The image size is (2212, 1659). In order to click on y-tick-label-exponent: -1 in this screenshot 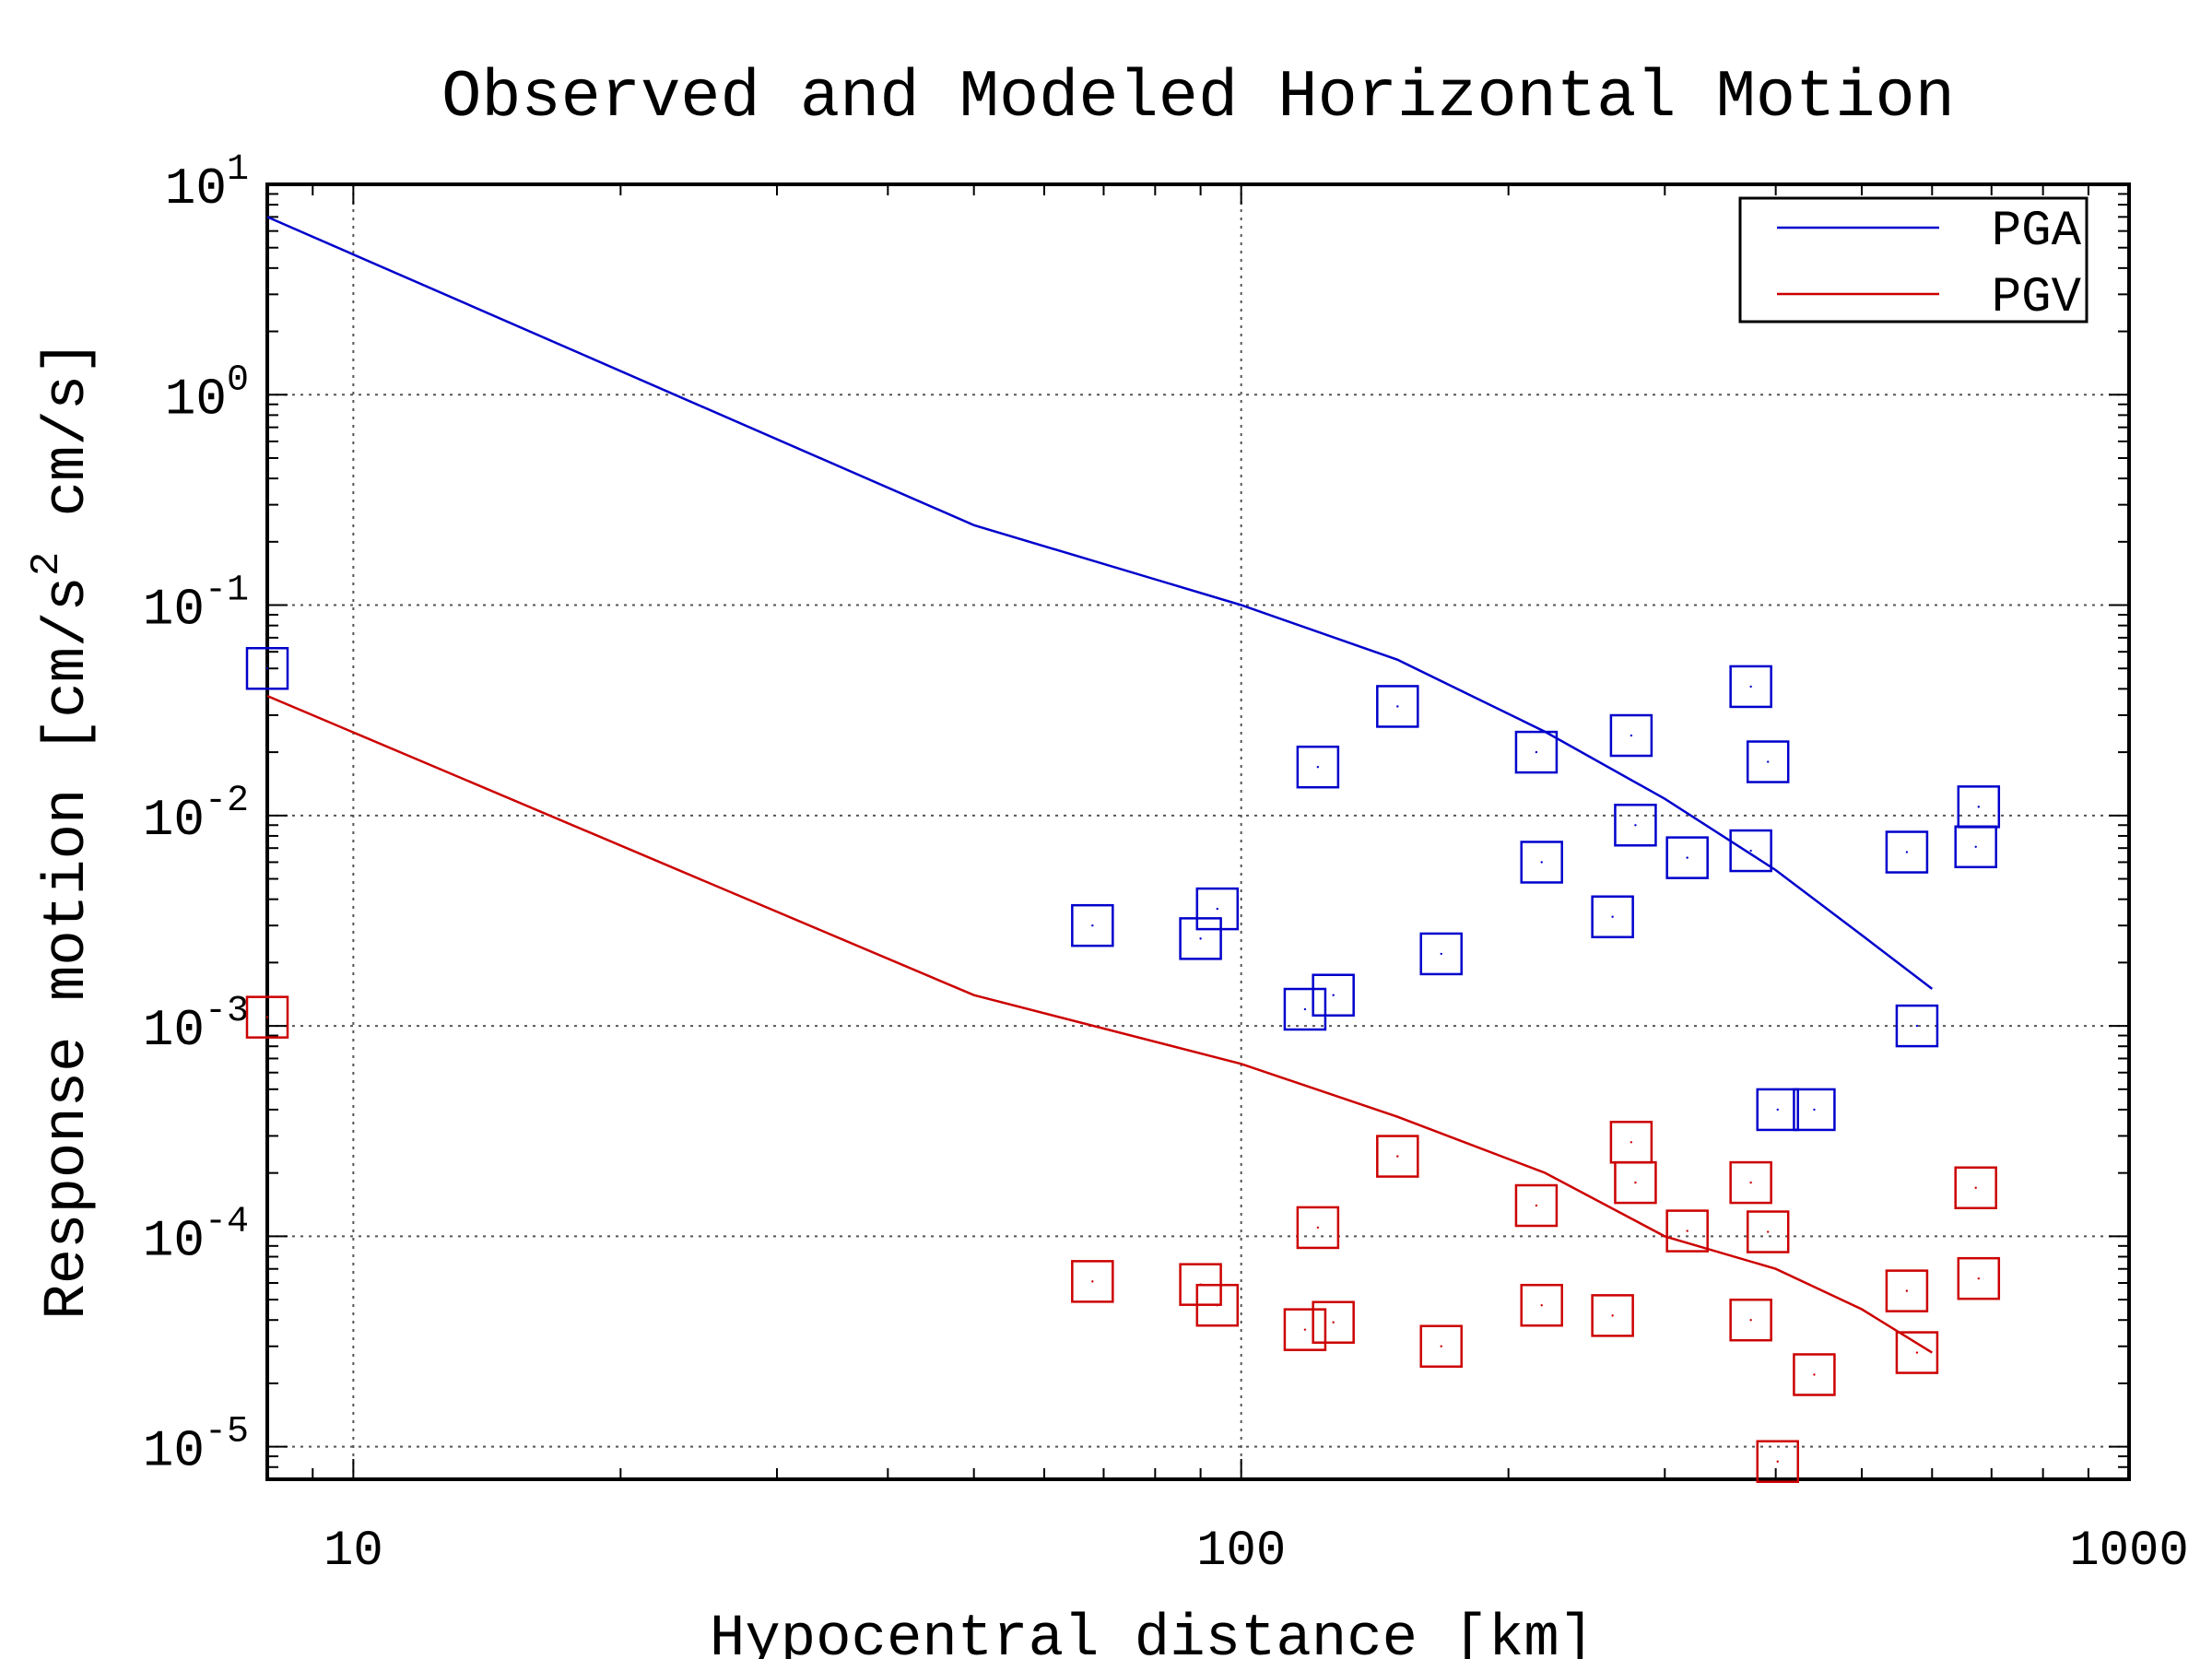, I will do `click(227, 591)`.